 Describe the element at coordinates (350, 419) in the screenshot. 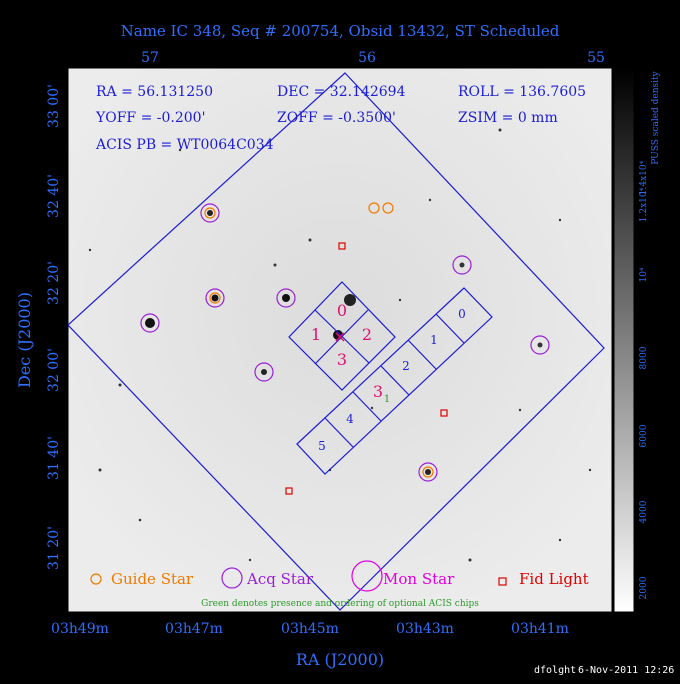

I see `chip-s4-label: 4` at that location.